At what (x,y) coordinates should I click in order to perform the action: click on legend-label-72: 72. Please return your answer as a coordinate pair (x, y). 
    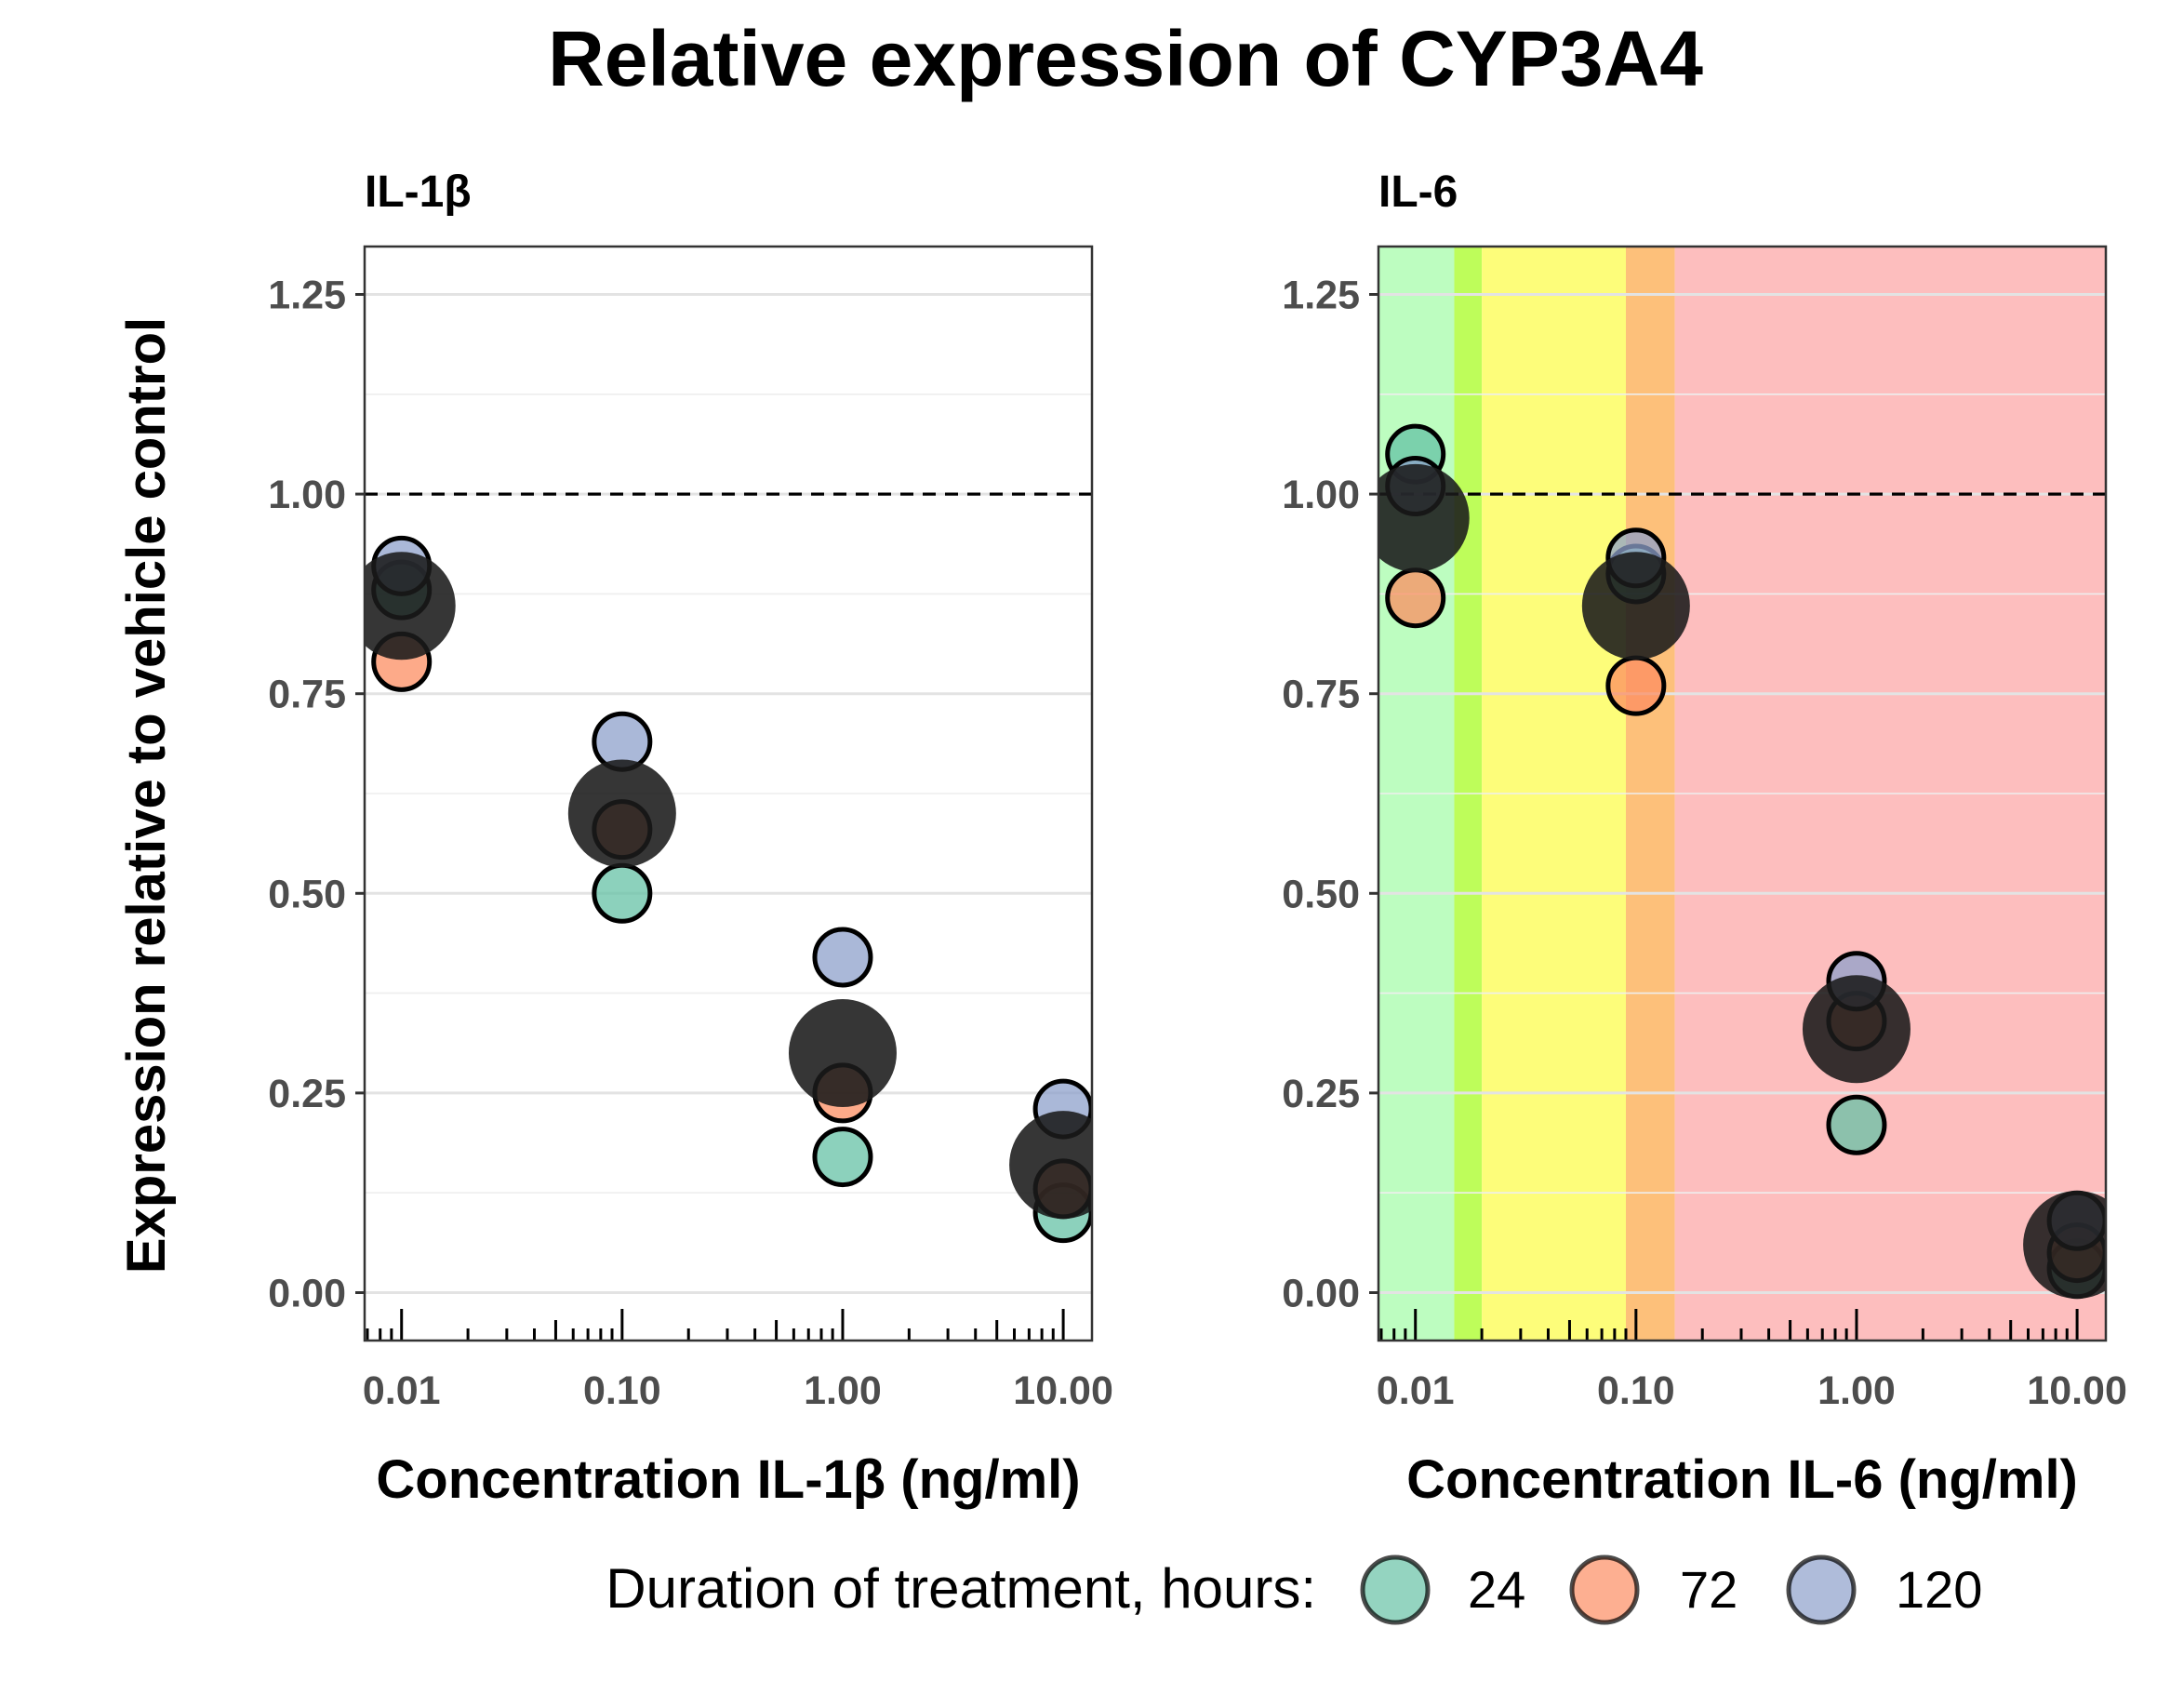
    Looking at the image, I should click on (1709, 1589).